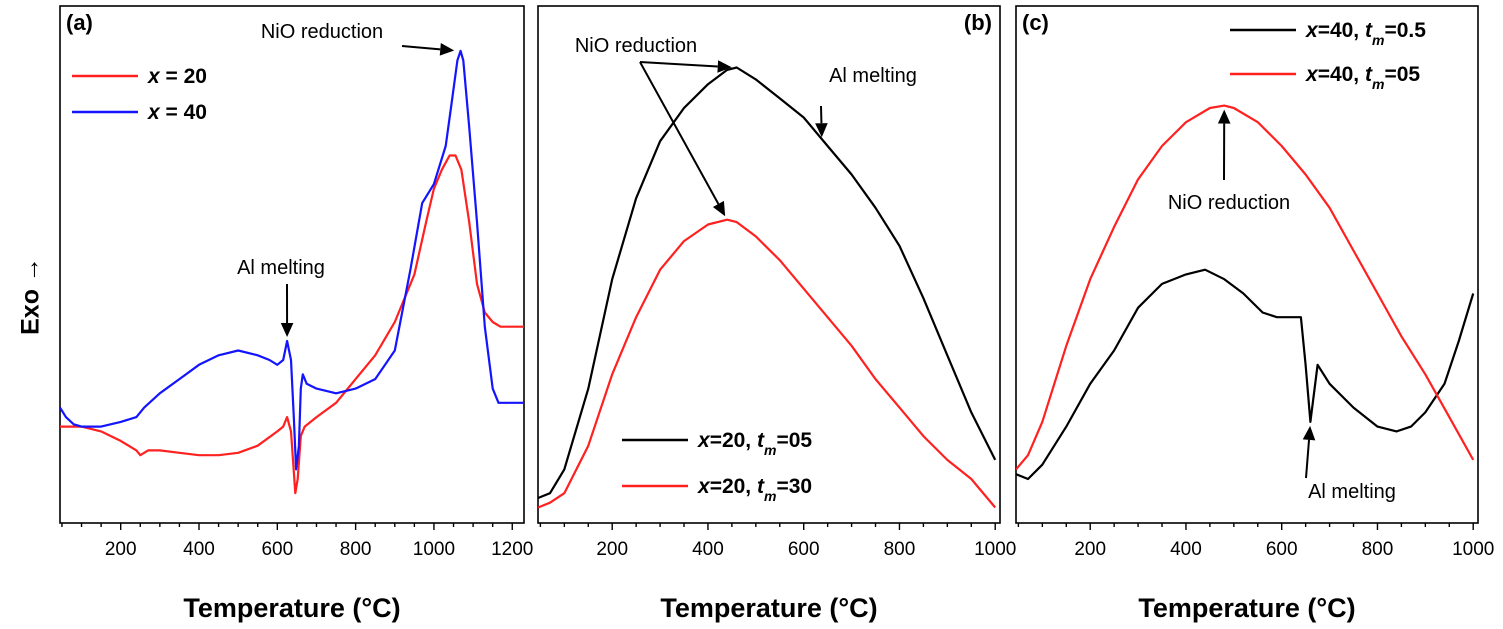  Describe the element at coordinates (512, 549) in the screenshot. I see `x-tick-label: 1200` at that location.